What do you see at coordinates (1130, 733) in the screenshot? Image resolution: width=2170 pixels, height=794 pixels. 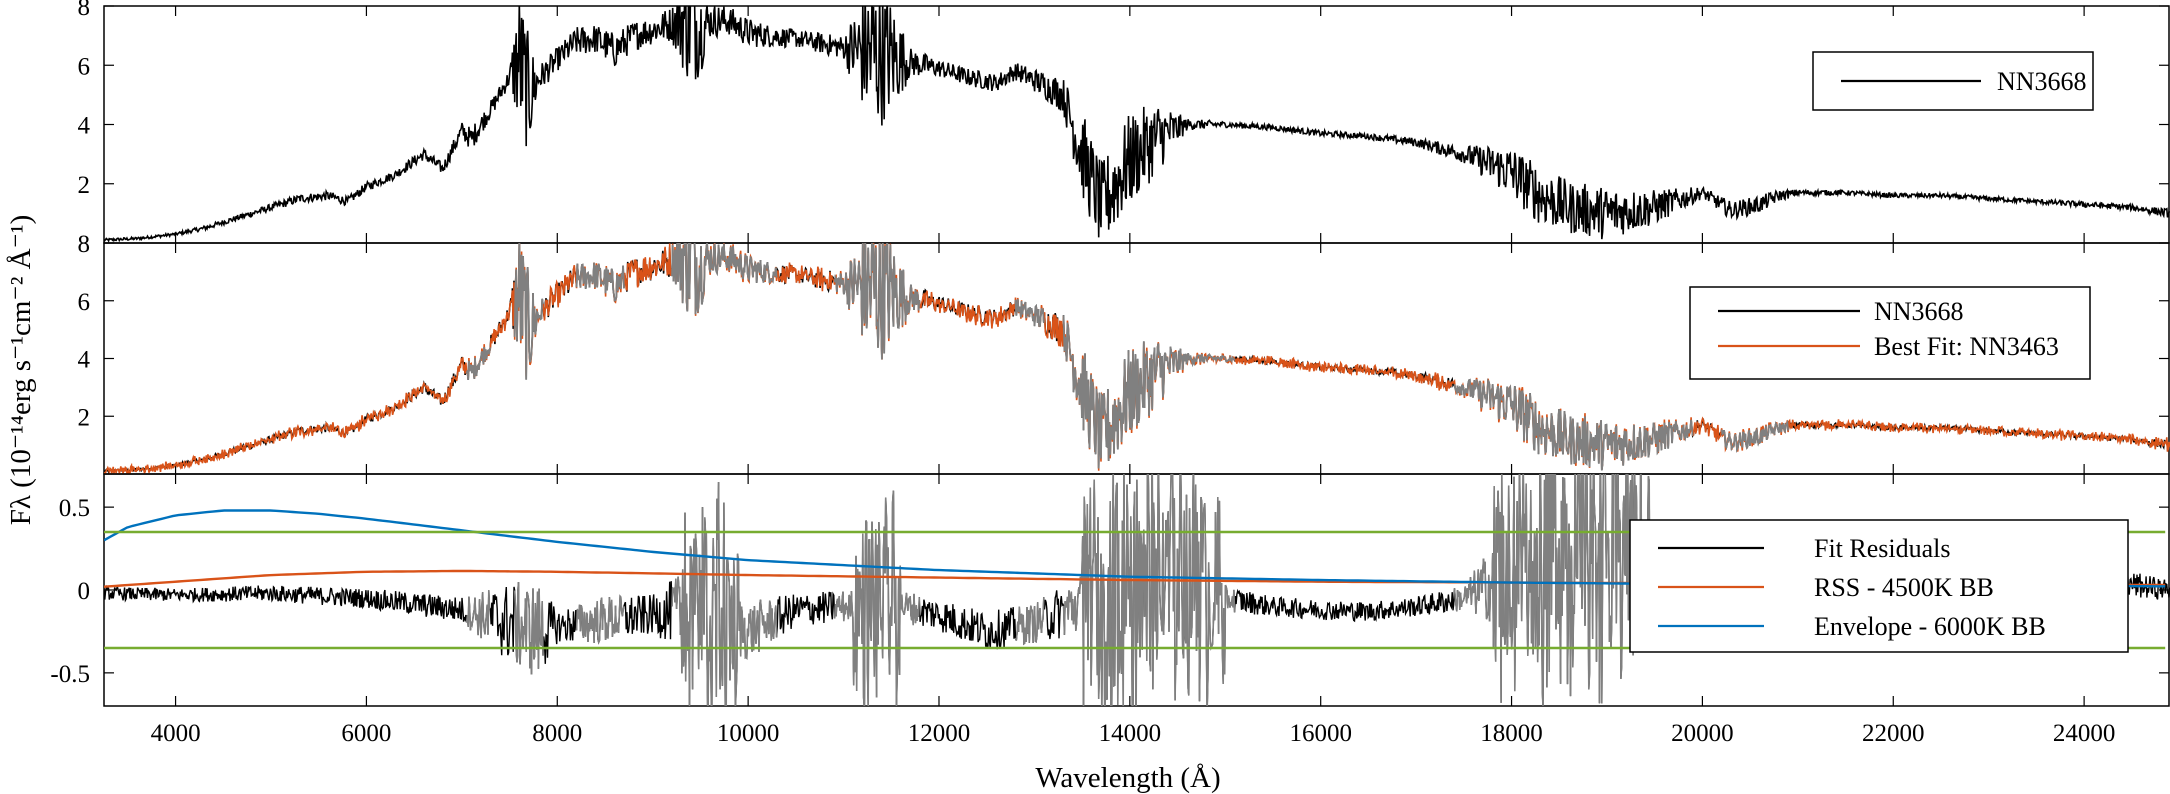 I see `x-tick-label: 14000` at bounding box center [1130, 733].